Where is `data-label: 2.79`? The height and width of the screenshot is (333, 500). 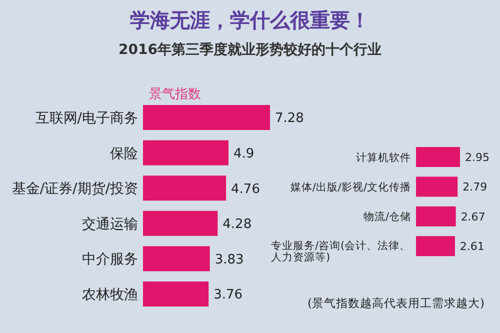
data-label: 2.79 is located at coordinates (475, 187).